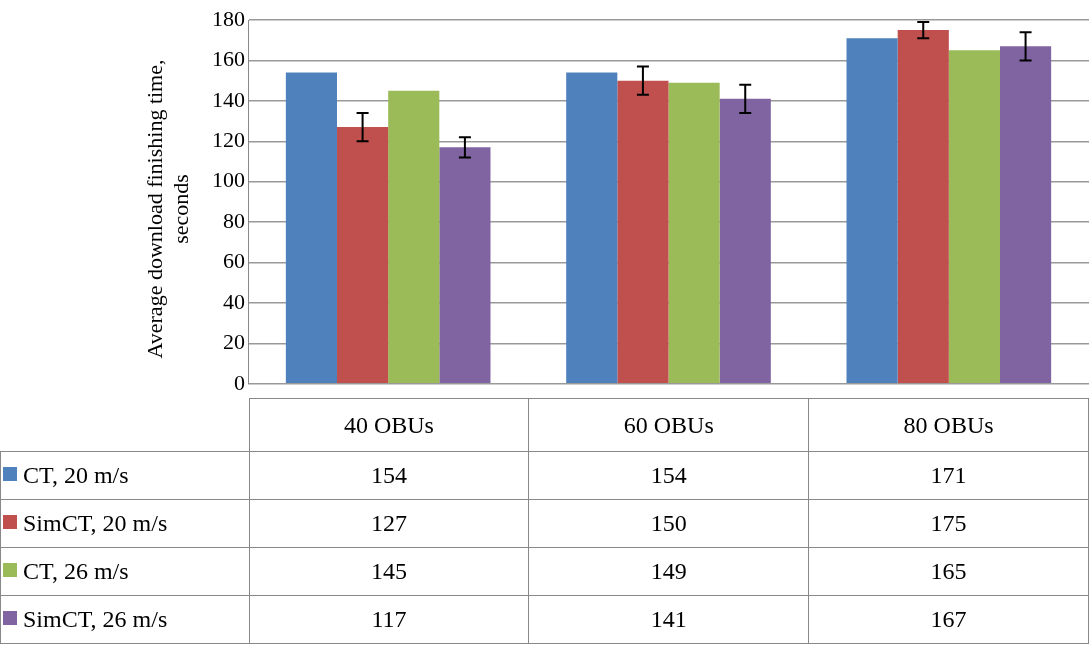 The width and height of the screenshot is (1089, 645). I want to click on y-tick-label: 120, so click(228, 140).